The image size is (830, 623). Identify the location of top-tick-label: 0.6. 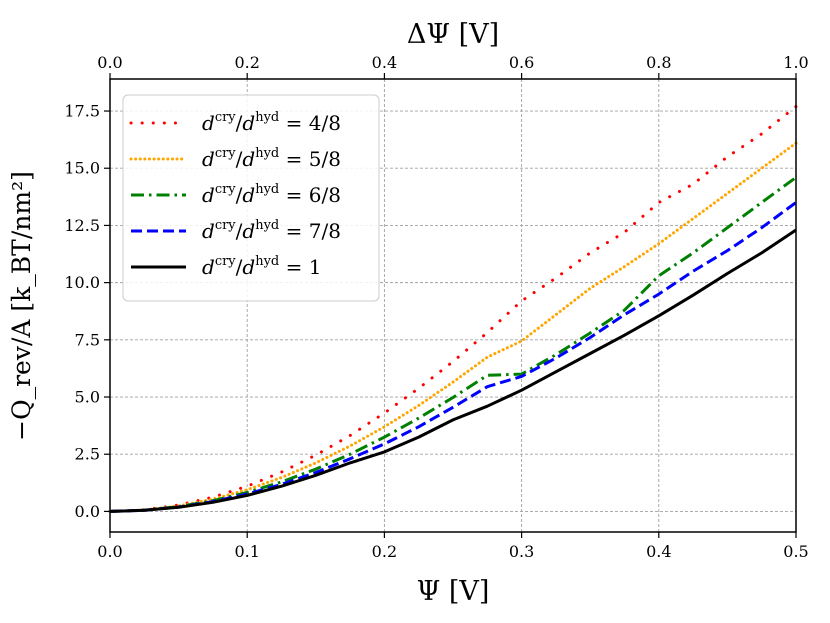
(521, 62).